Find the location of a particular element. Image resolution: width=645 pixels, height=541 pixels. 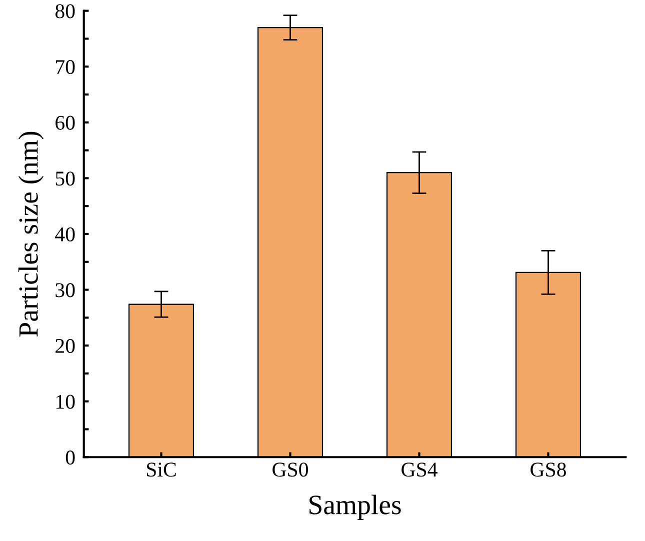

x-tick-label: SiC is located at coordinates (161, 469).